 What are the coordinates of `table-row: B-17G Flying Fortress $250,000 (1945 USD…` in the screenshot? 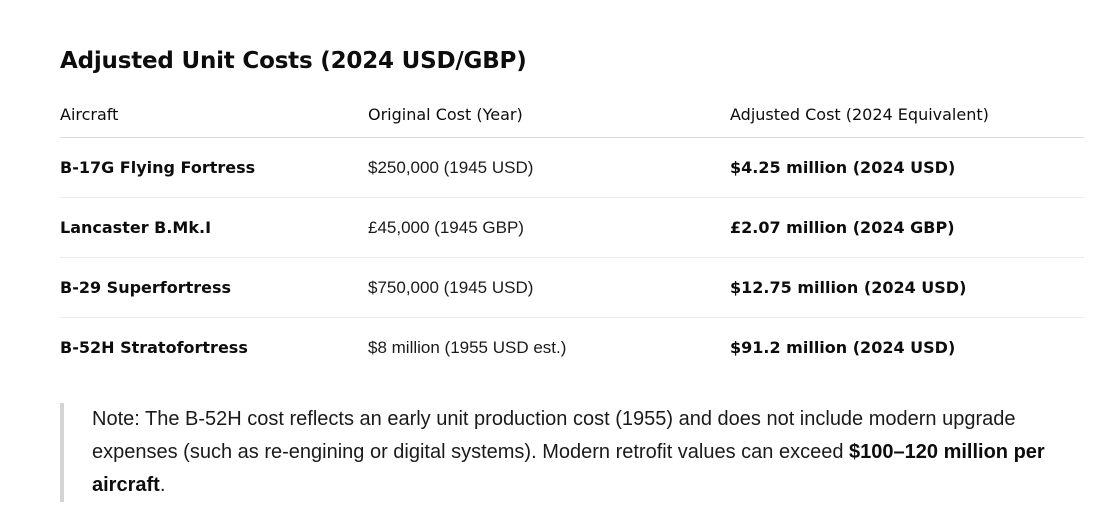 It's located at (572, 167).